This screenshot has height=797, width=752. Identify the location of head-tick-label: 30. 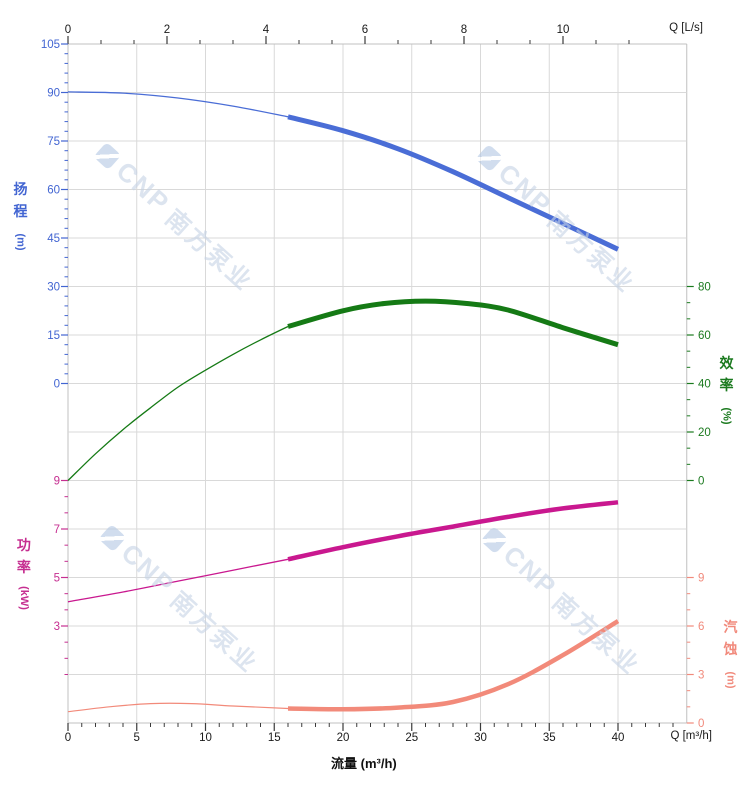
(53, 288).